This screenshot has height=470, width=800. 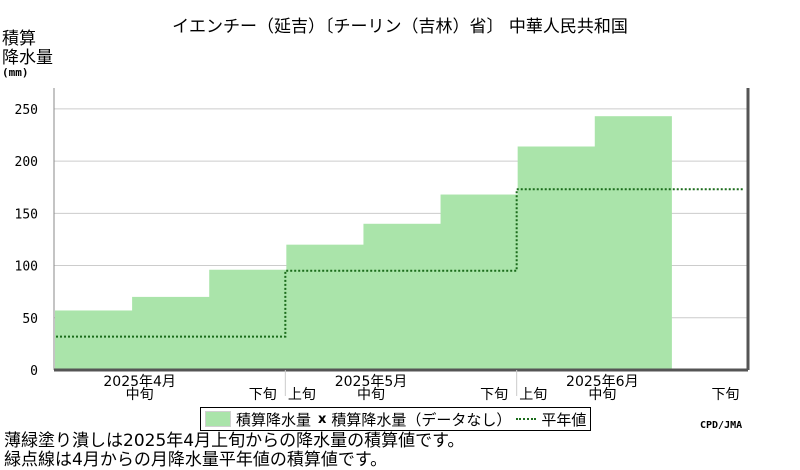 What do you see at coordinates (263, 395) in the screenshot?
I see `x-tick-label-3: 下旬` at bounding box center [263, 395].